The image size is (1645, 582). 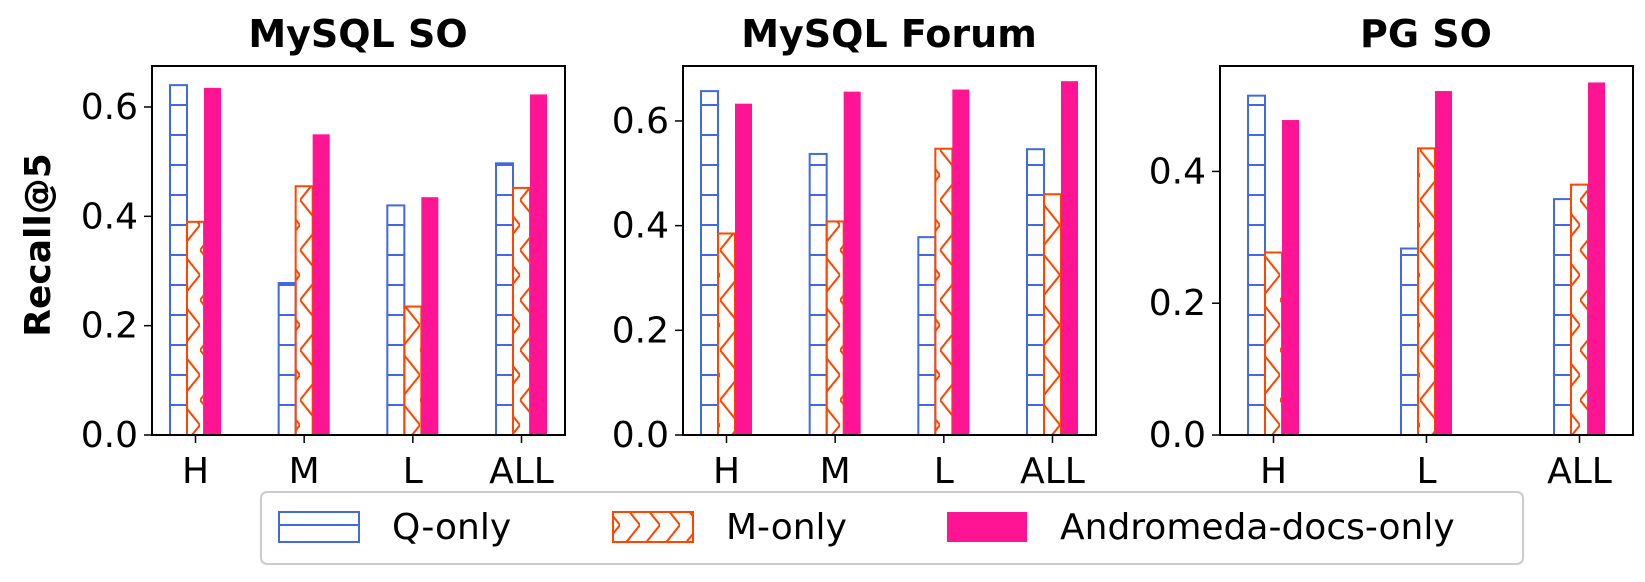 What do you see at coordinates (1426, 34) in the screenshot?
I see `subplot-title: PG SO` at bounding box center [1426, 34].